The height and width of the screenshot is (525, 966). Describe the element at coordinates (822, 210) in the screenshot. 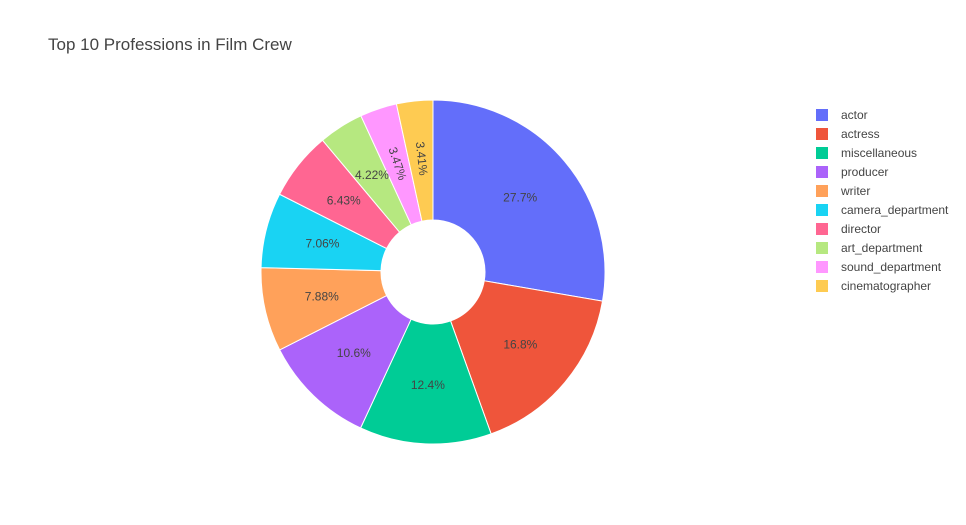

I see `legend-swatch-camera-department` at that location.